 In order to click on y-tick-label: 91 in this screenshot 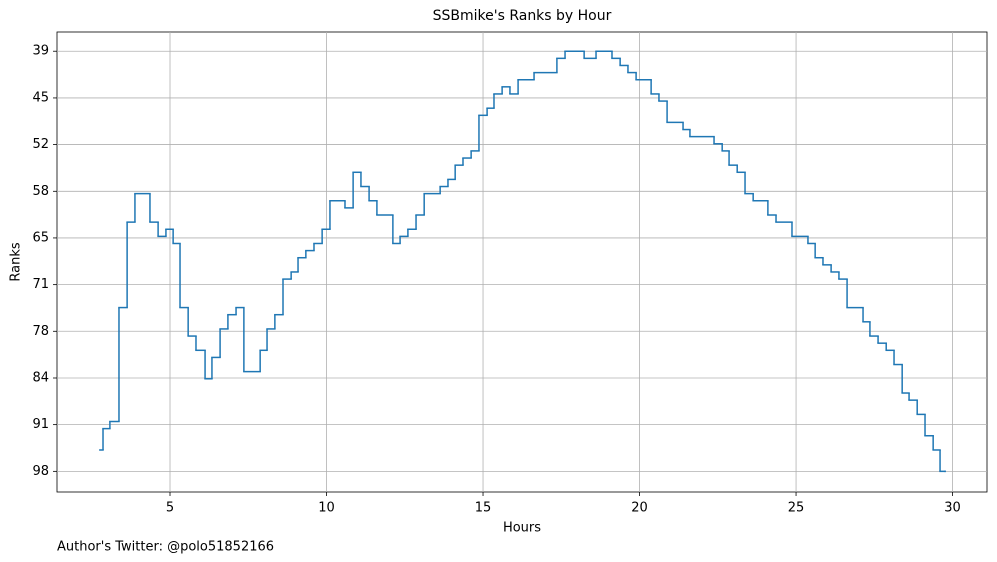, I will do `click(40, 424)`.